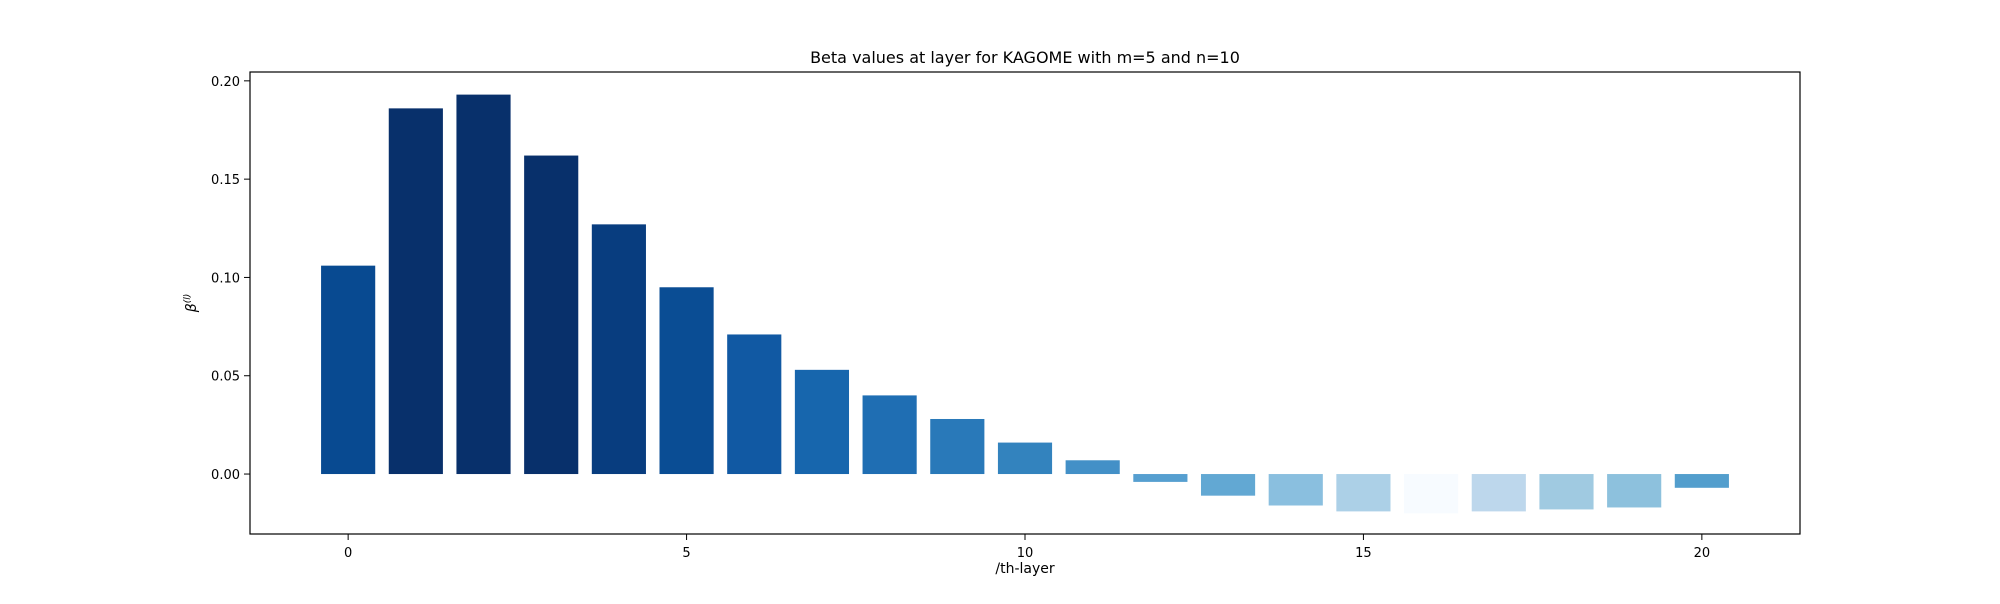  Describe the element at coordinates (1702, 553) in the screenshot. I see `x-tick-label: 20` at that location.